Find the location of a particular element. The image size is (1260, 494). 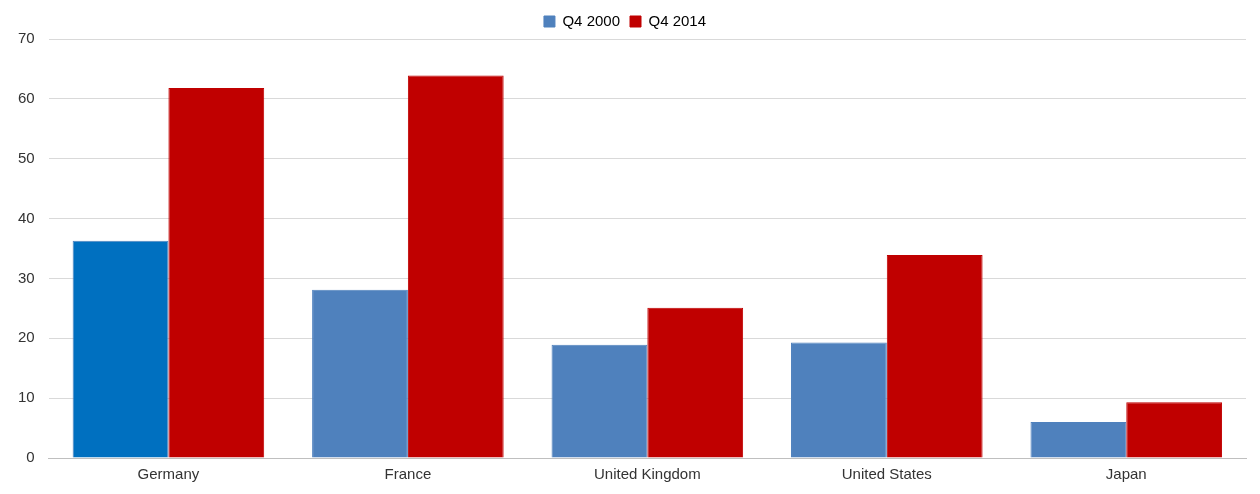

legend-label: Q4 2000 is located at coordinates (591, 20).